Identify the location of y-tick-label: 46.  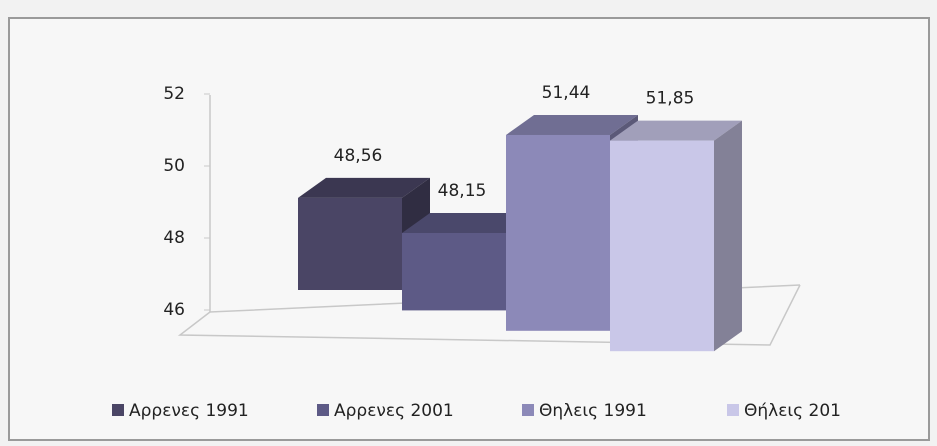
(174, 310).